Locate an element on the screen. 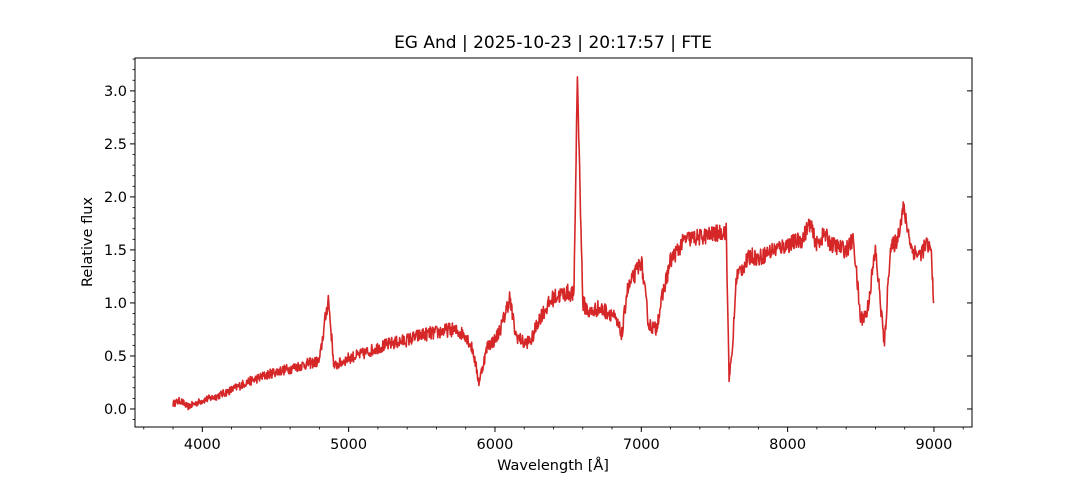 This screenshot has width=1080, height=484. x-tick-label: 6000 is located at coordinates (495, 445).